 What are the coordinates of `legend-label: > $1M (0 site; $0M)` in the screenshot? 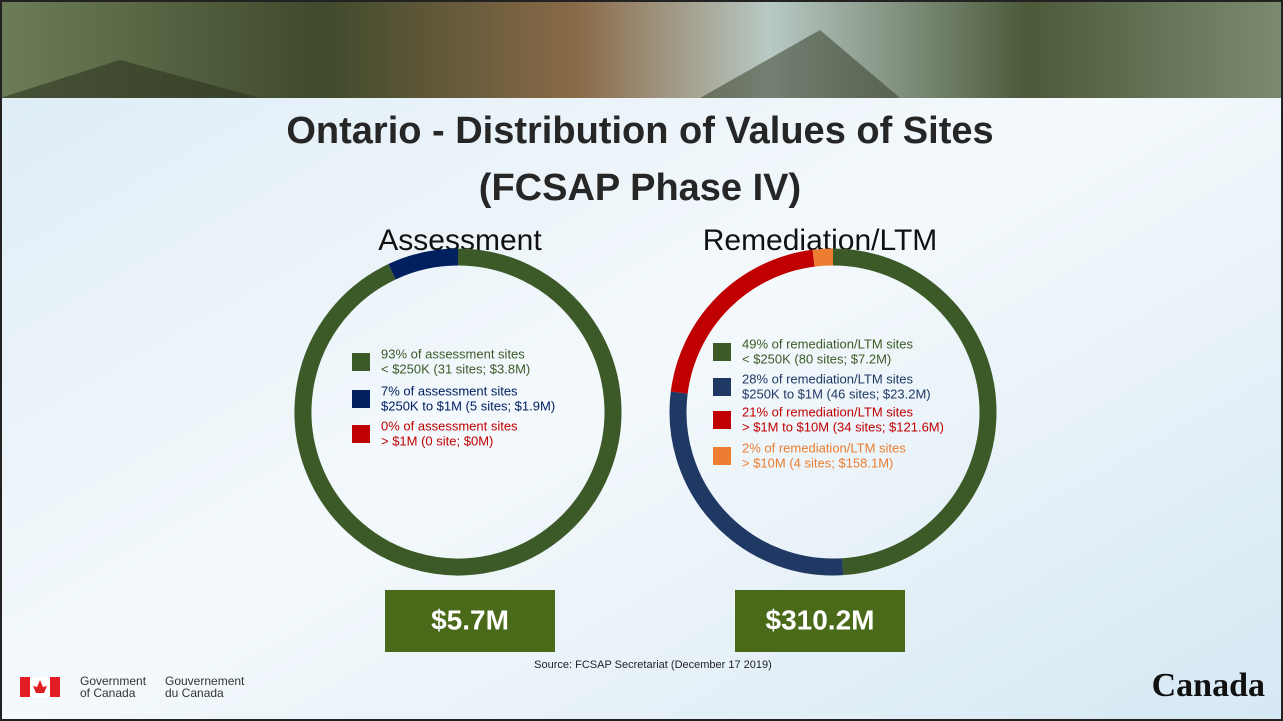 It's located at (437, 440).